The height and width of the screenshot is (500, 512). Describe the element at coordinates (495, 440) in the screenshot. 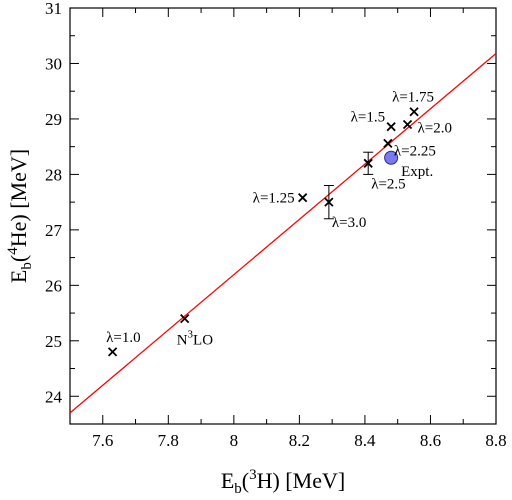

I see `x-tick-label: 8.8` at that location.